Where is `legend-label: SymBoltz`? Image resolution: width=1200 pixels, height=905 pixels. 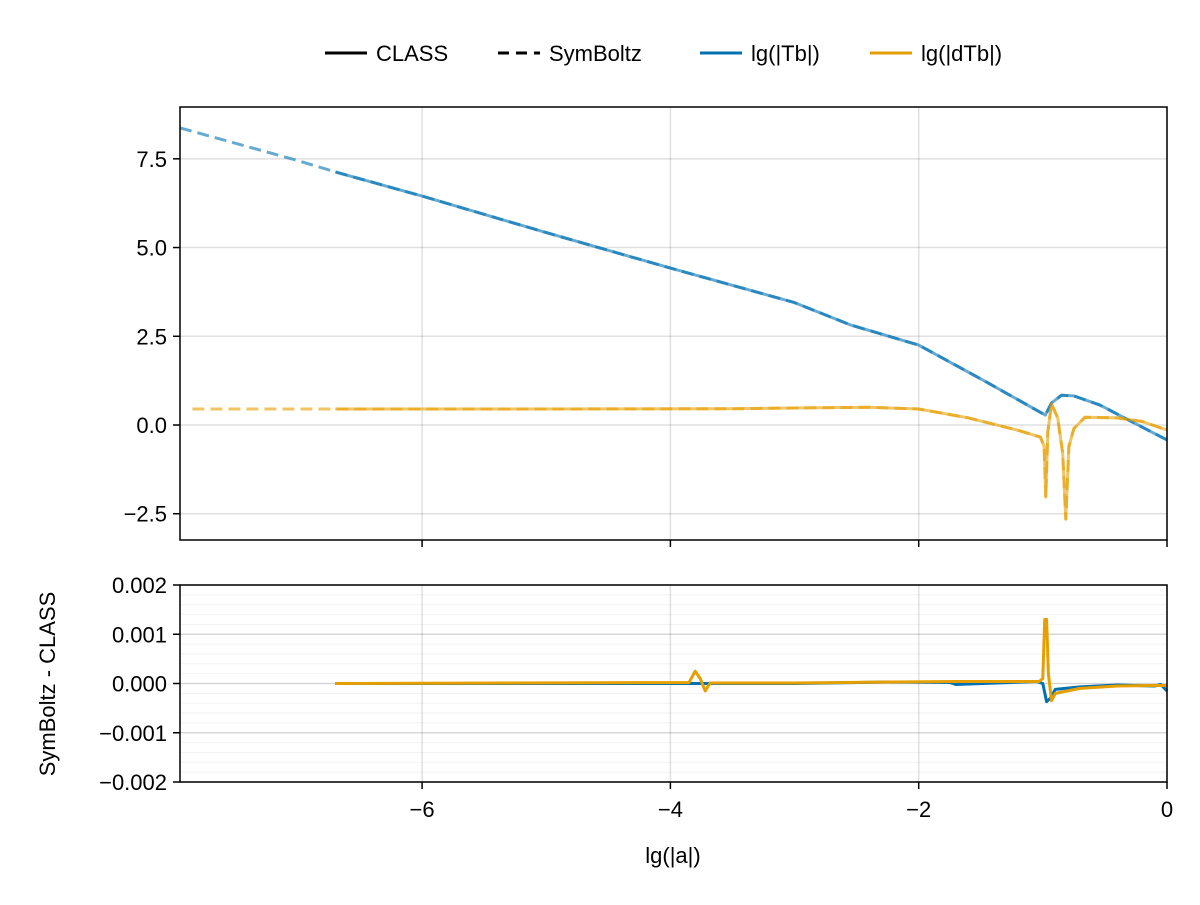 legend-label: SymBoltz is located at coordinates (595, 53).